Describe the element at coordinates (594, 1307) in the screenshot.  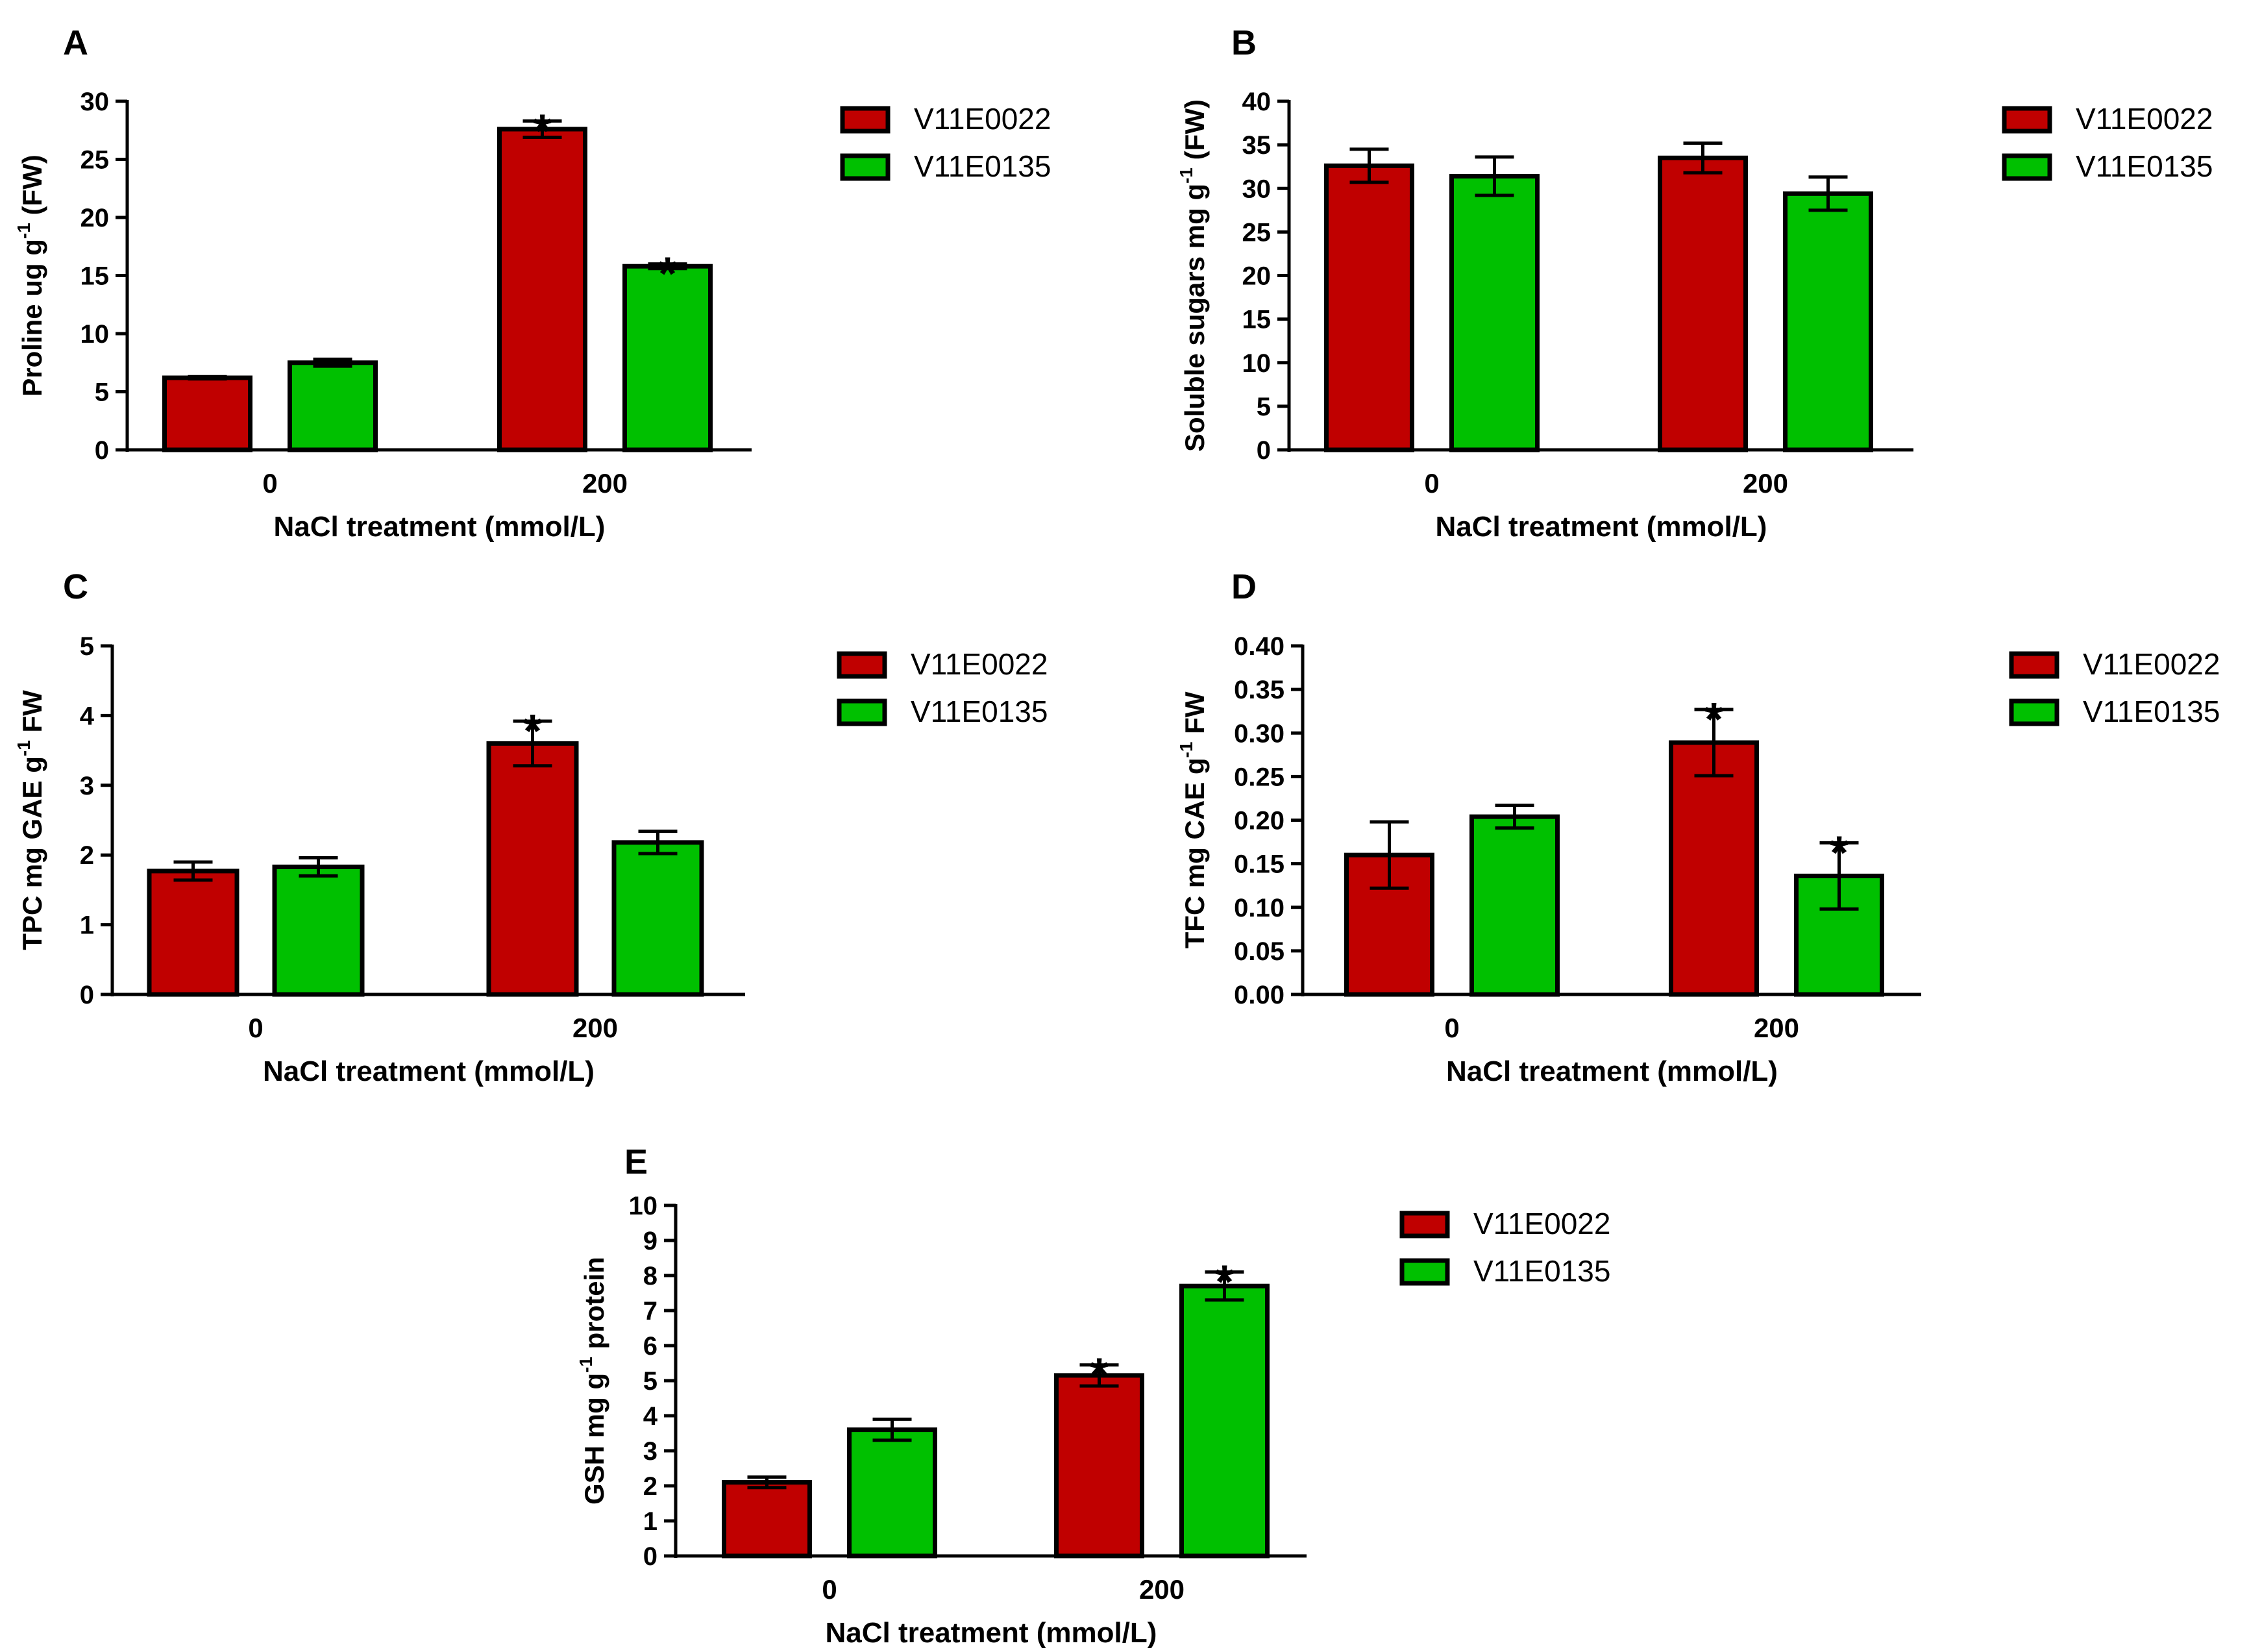
I see `y-axis-label-suffix: protein` at that location.